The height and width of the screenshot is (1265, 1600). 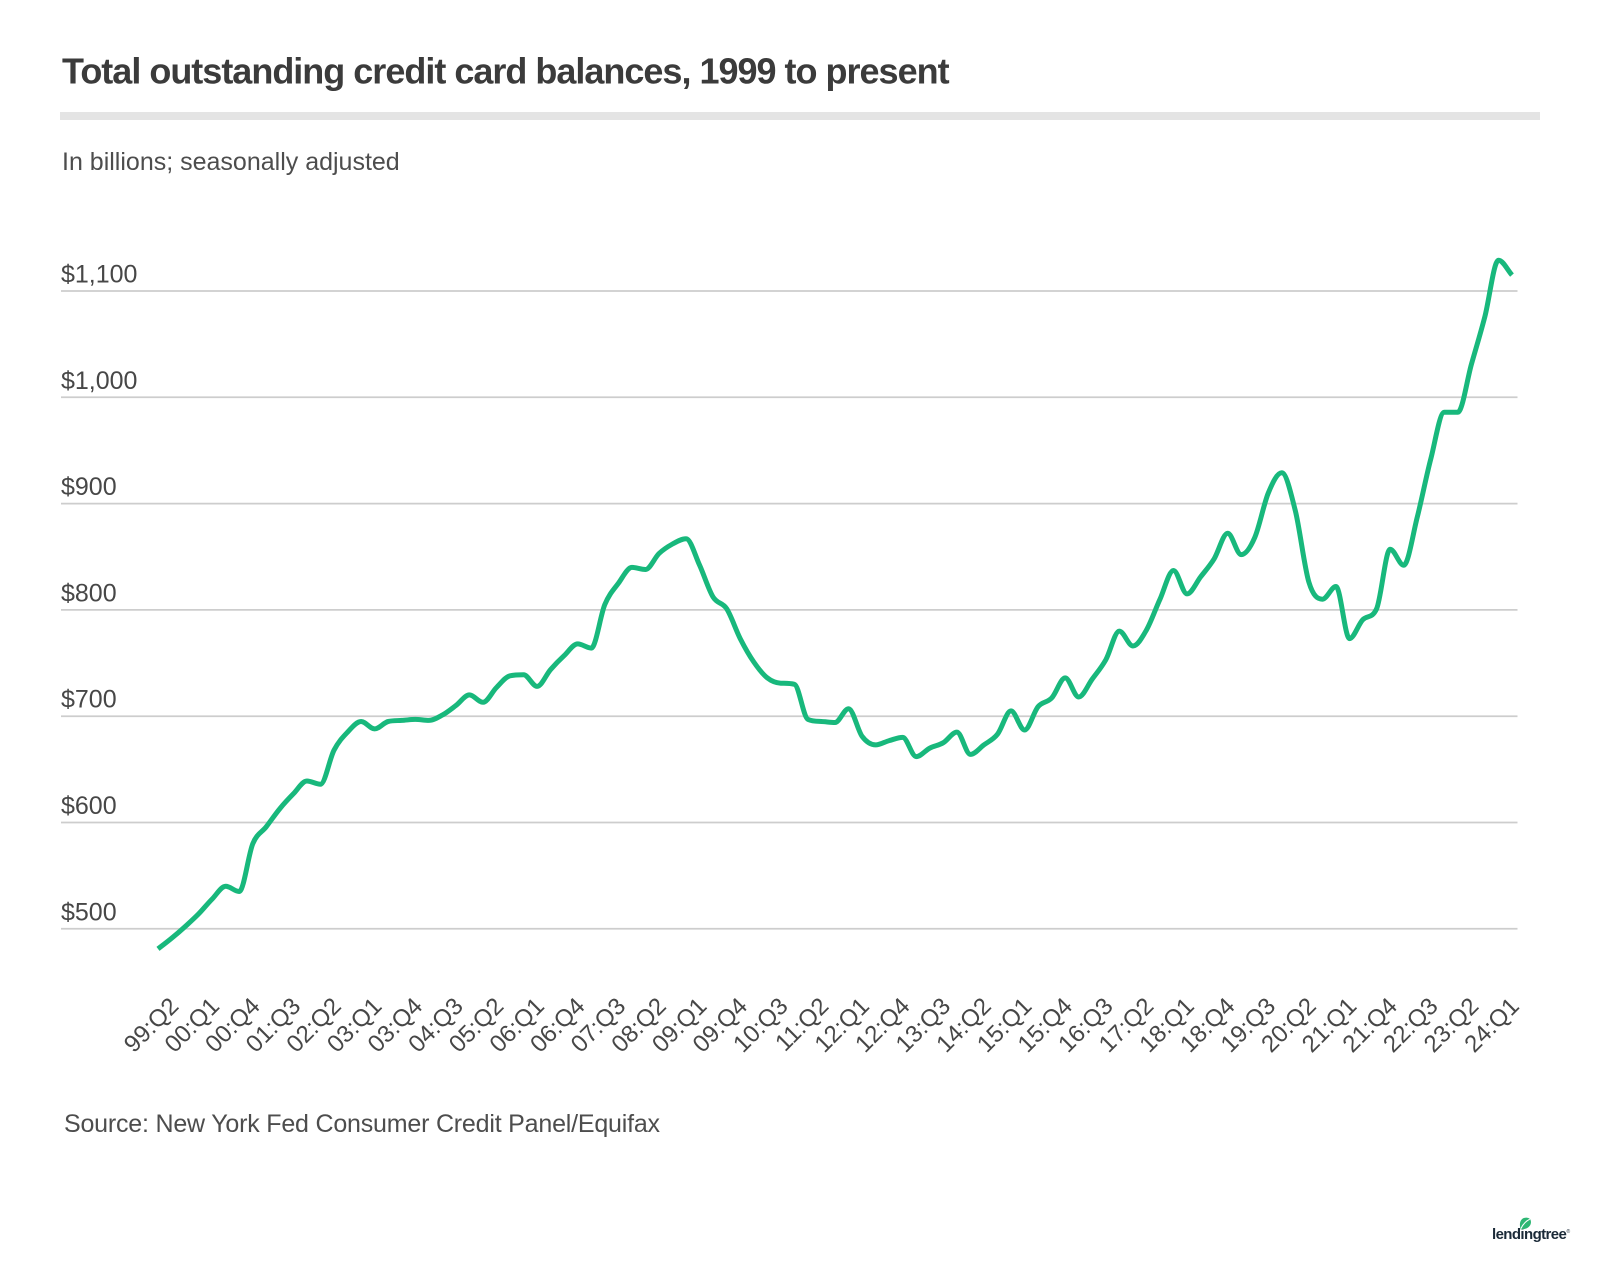 I want to click on svg-text: $1,000, so click(x=99, y=381).